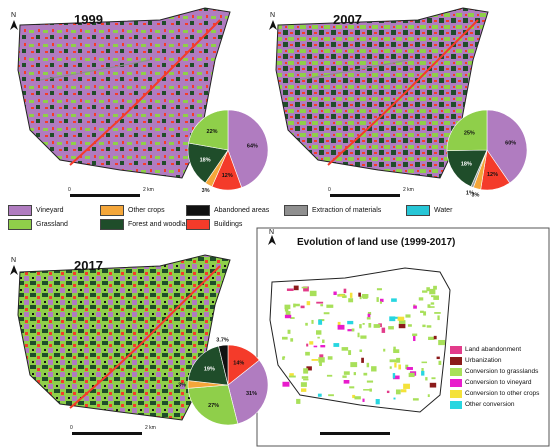  Describe the element at coordinates (146, 224) in the screenshot. I see `legend-item-forest: Forest and woodland` at that location.